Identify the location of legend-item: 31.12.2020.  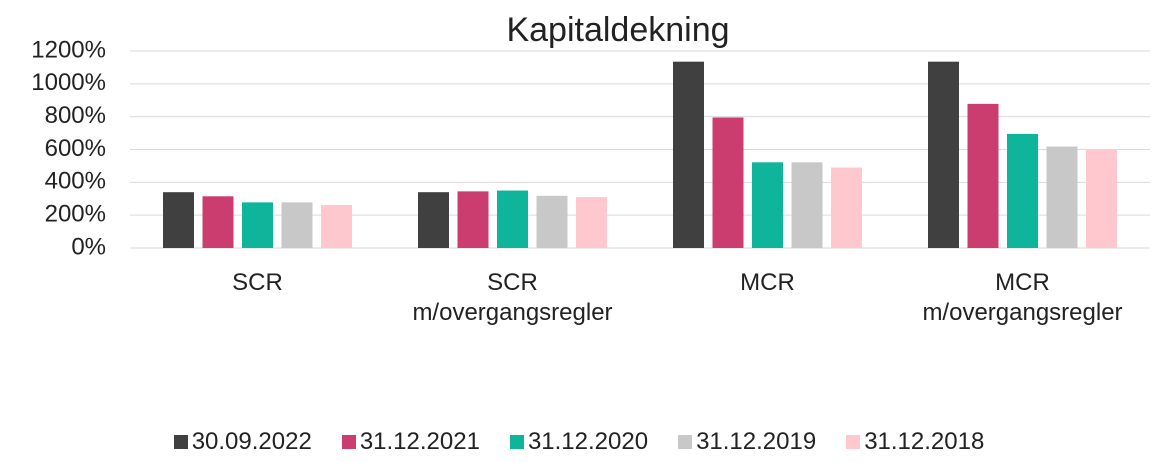
(579, 442).